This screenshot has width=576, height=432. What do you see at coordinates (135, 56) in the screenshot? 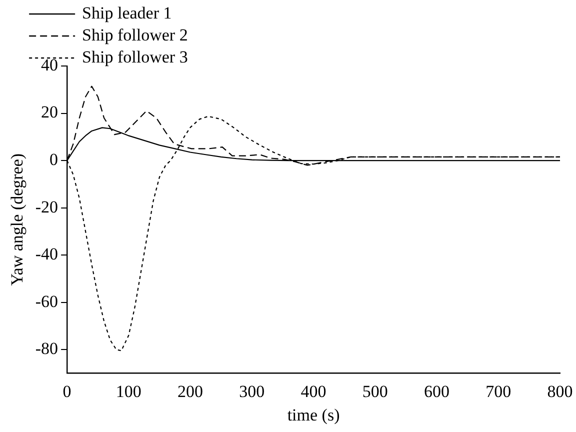
I see `legend-label: Ship follower 3` at bounding box center [135, 56].